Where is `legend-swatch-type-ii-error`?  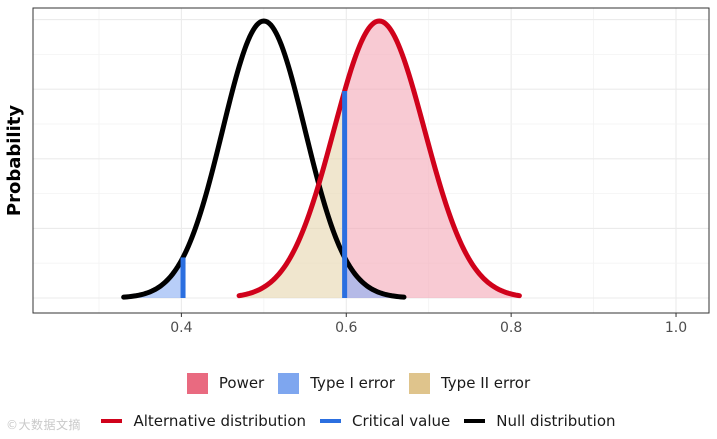 legend-swatch-type-ii-error is located at coordinates (419, 383).